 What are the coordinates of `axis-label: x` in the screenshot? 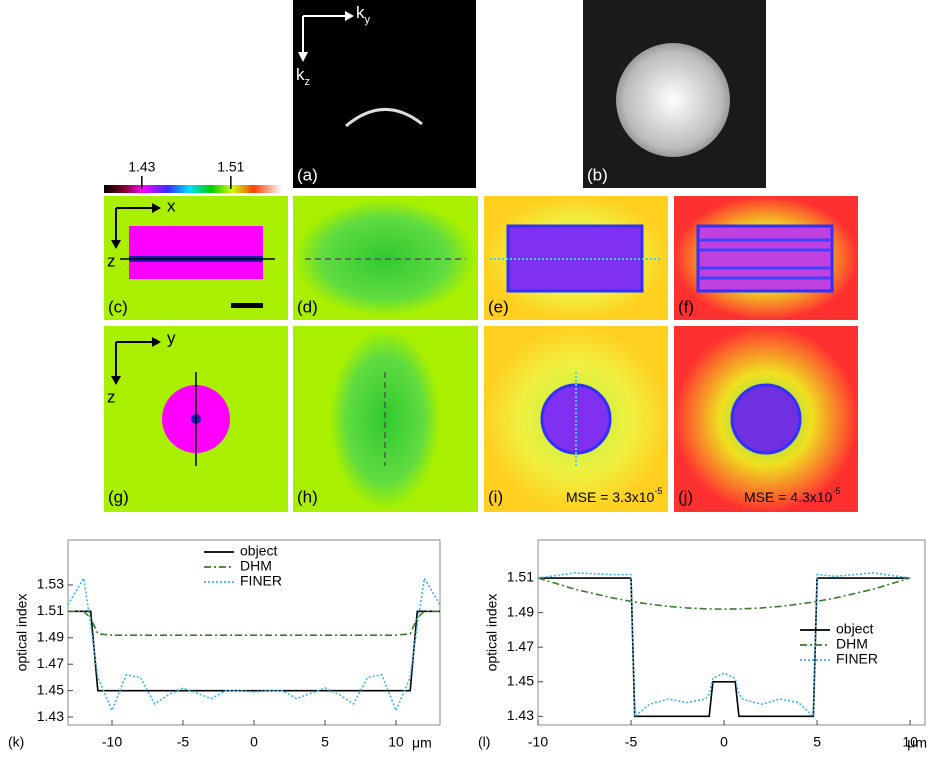 It's located at (171, 205).